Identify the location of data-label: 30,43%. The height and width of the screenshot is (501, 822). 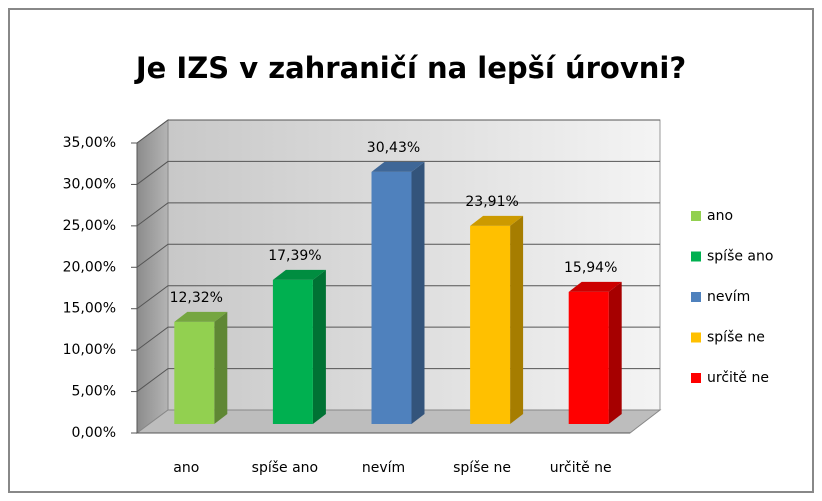
(393, 148).